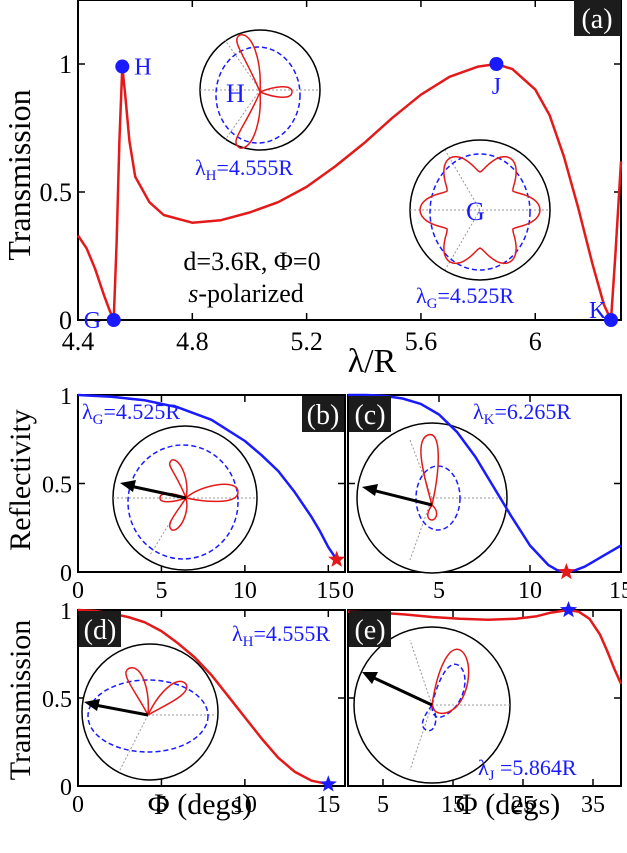 This screenshot has width=627, height=853. What do you see at coordinates (465, 297) in the screenshot?
I see `lambda-g-label: λG=4.525R` at bounding box center [465, 297].